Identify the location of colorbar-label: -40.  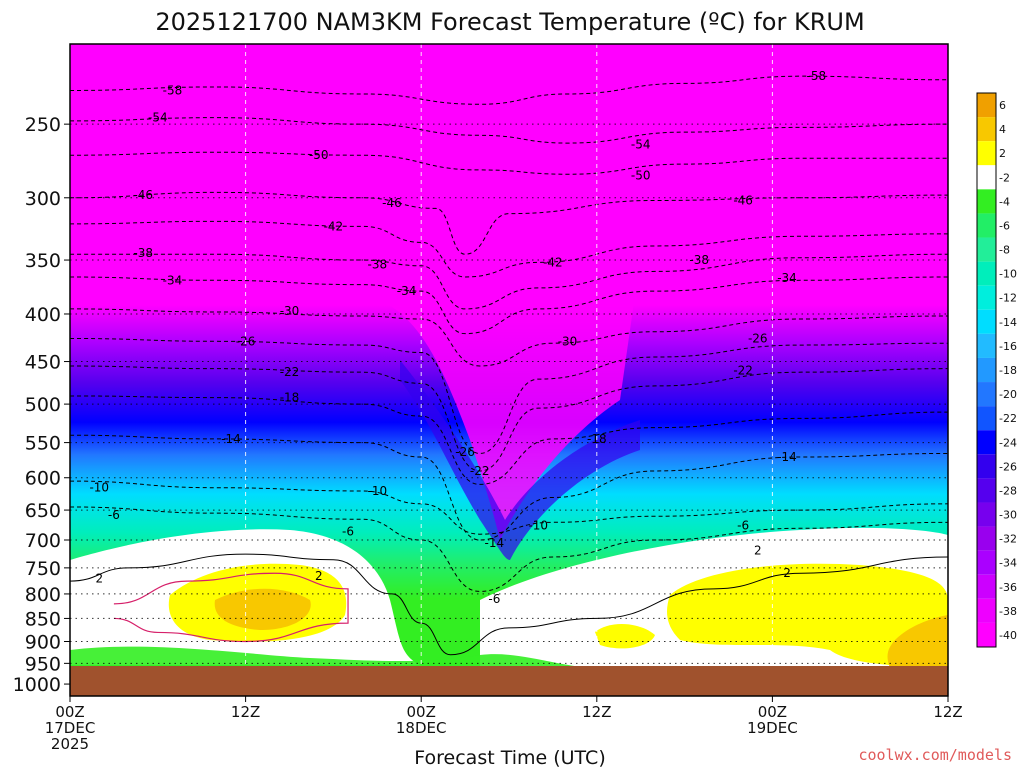
(1008, 635).